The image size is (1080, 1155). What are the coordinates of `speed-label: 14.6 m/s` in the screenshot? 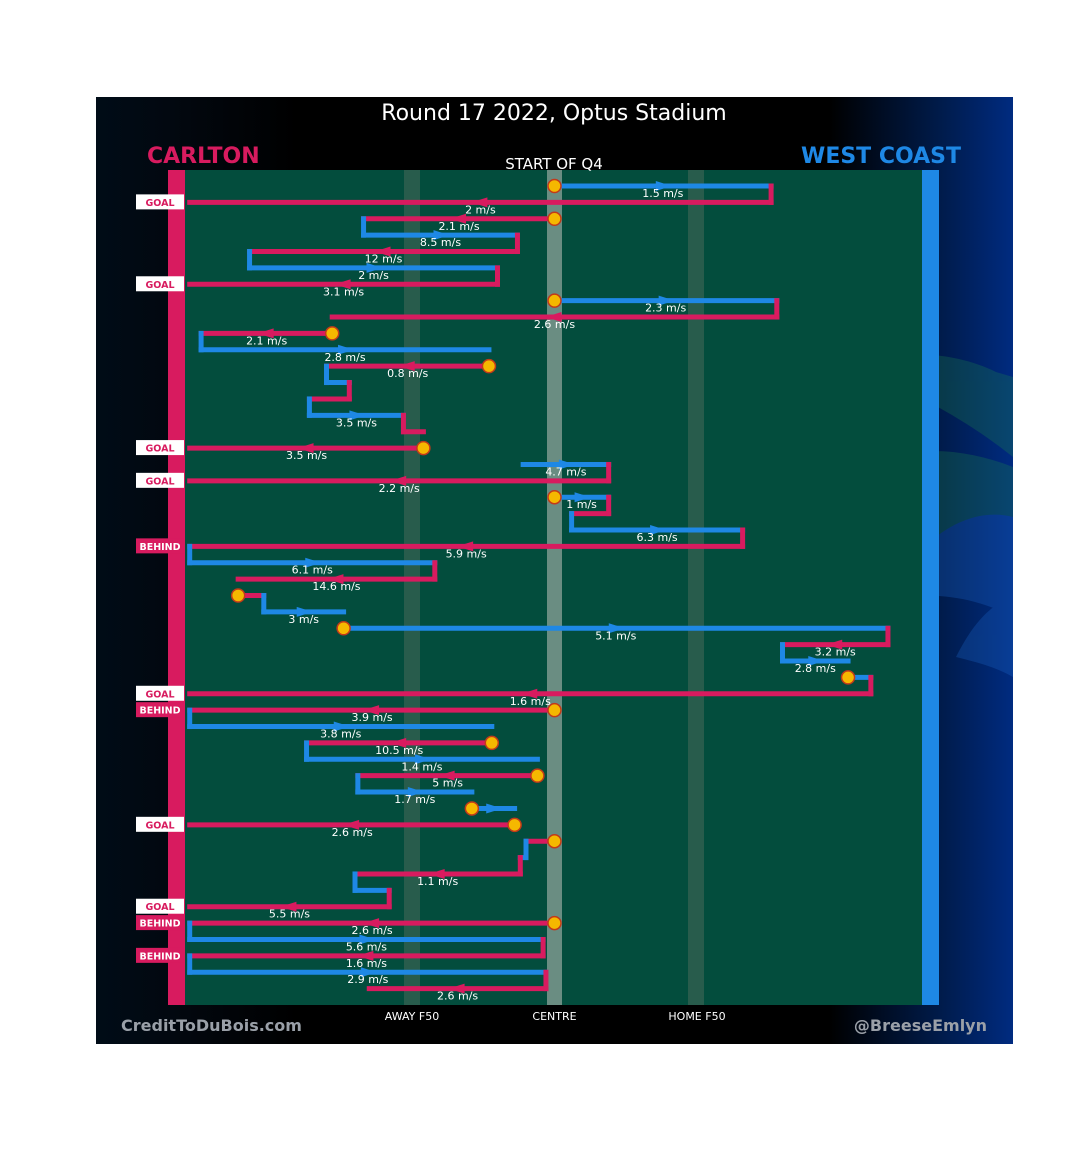 It's located at (336, 586).